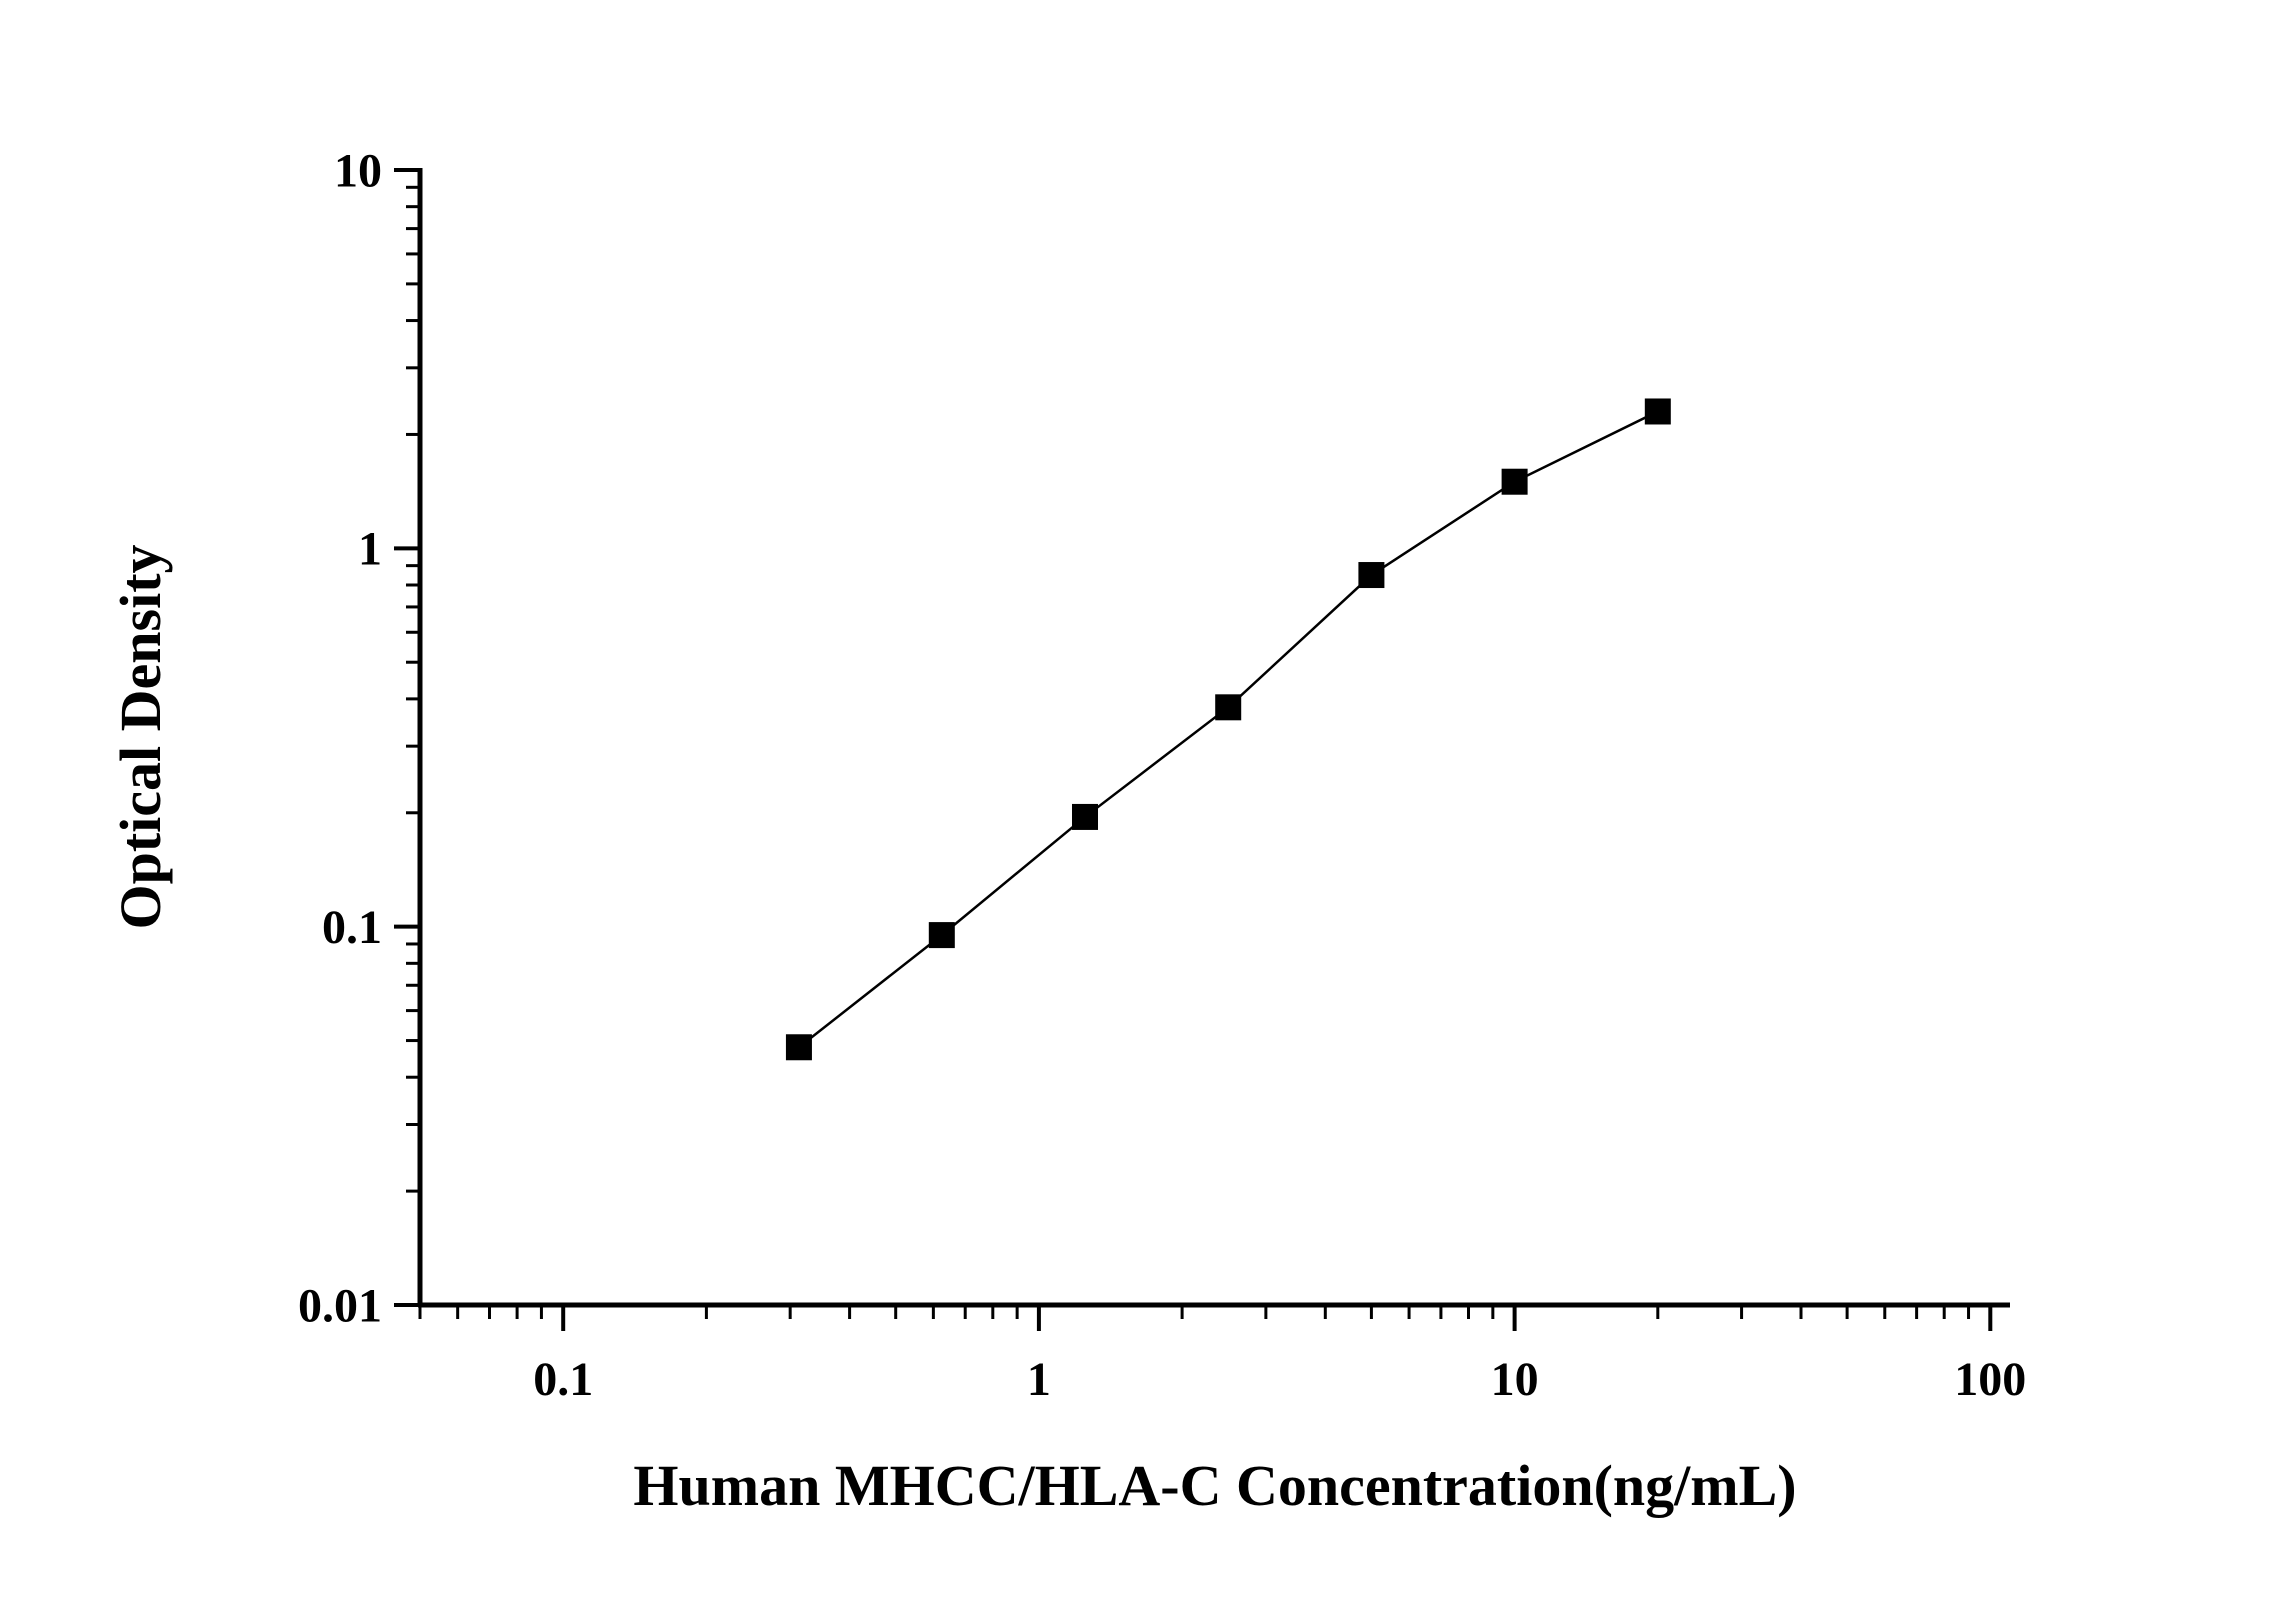  What do you see at coordinates (370, 549) in the screenshot?
I see `y-tick-label: 1` at bounding box center [370, 549].